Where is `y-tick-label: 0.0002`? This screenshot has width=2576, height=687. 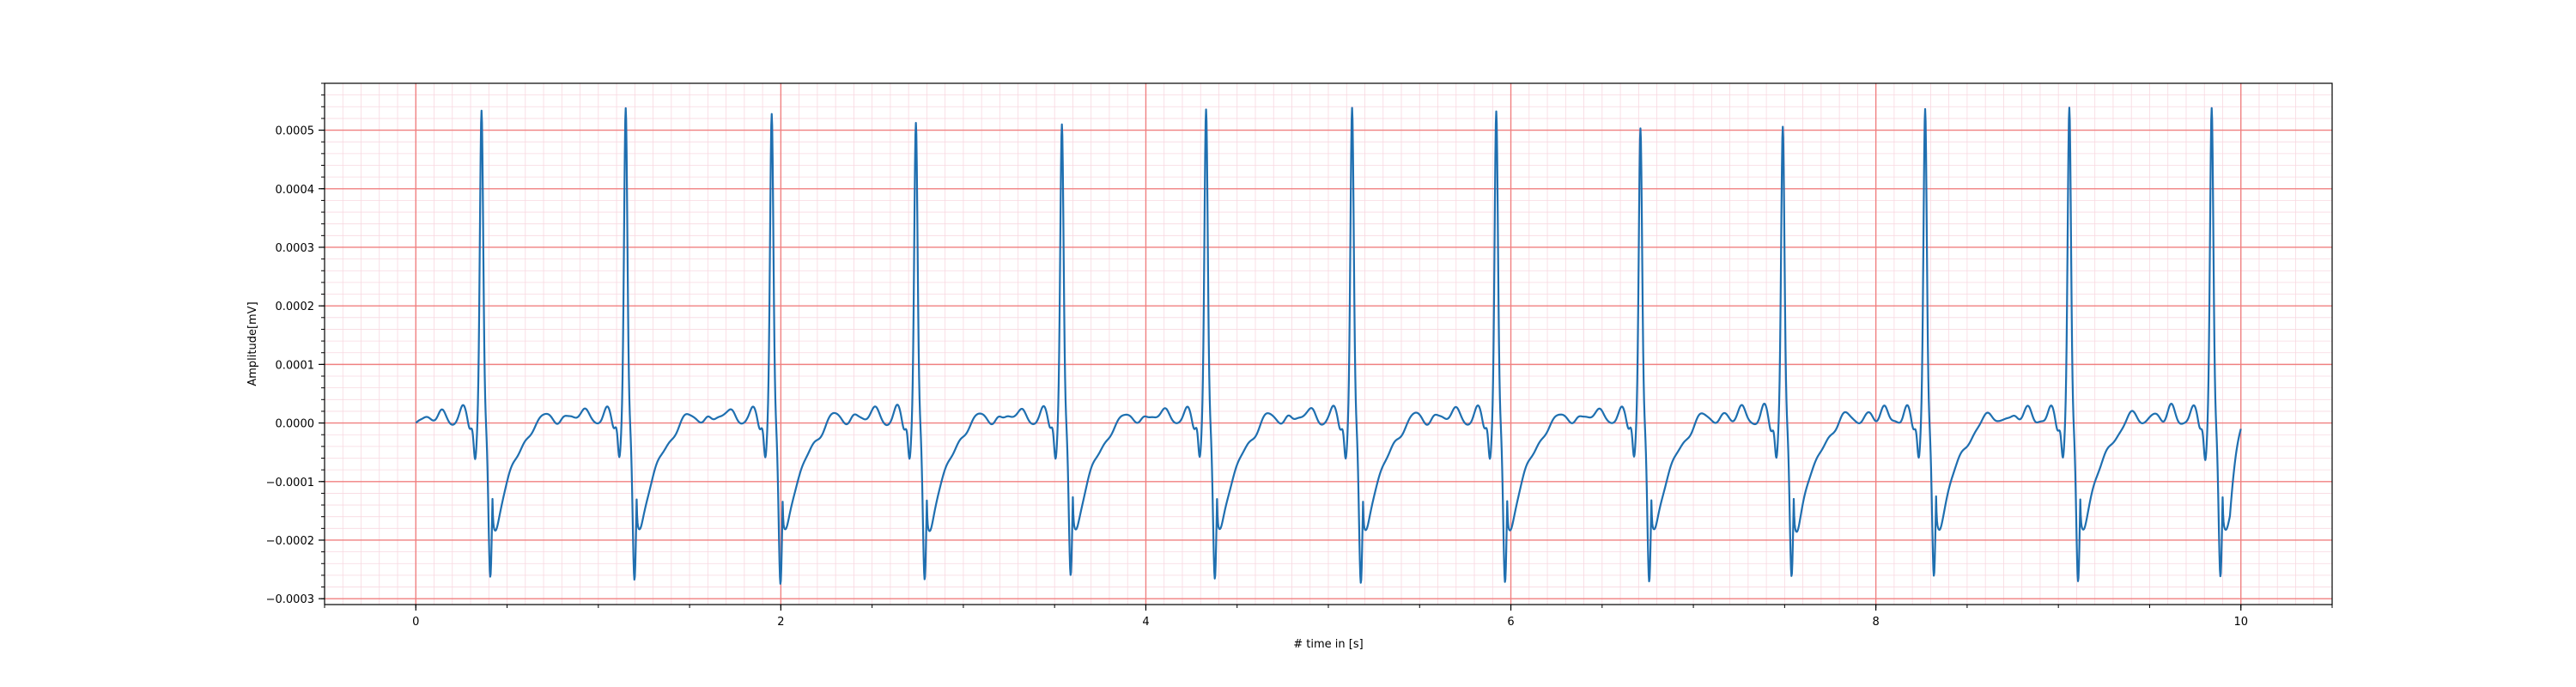 y-tick-label: 0.0002 is located at coordinates (295, 307).